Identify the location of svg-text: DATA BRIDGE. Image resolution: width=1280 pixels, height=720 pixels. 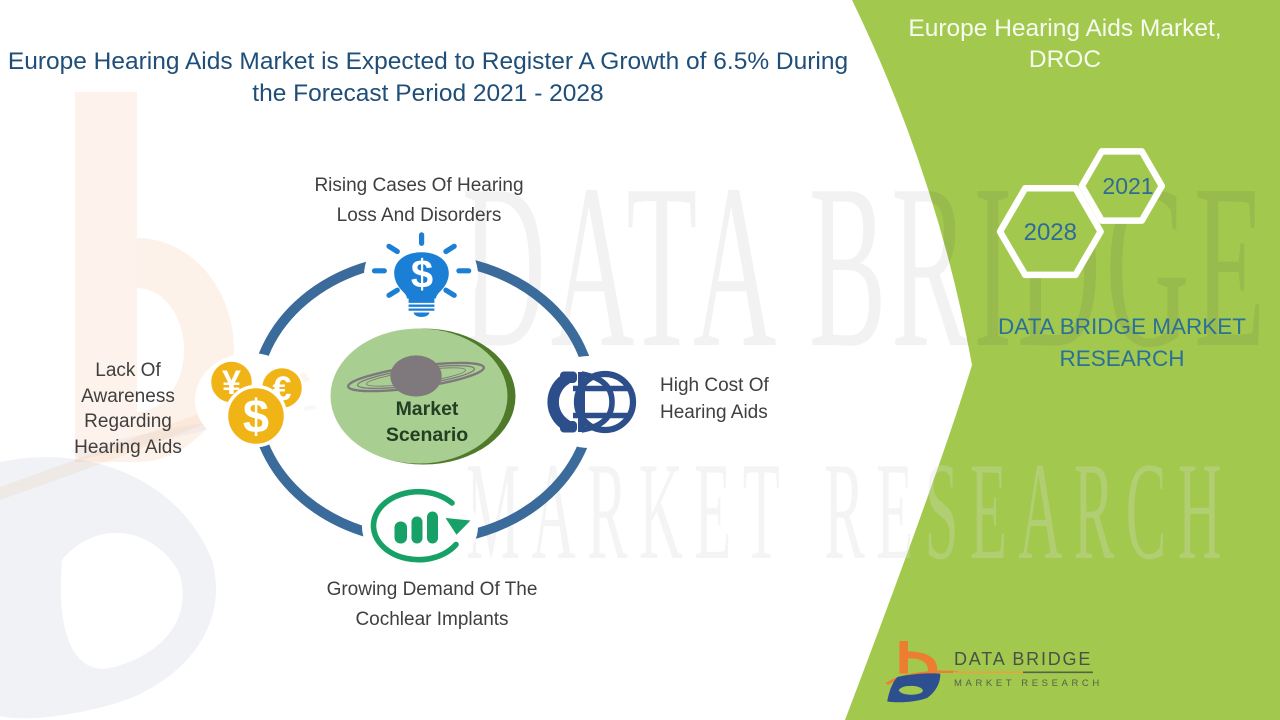
(1023, 659).